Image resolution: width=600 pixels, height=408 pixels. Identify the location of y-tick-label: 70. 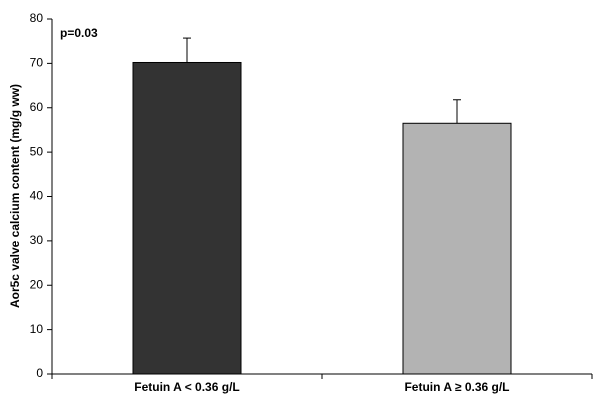
(37, 63).